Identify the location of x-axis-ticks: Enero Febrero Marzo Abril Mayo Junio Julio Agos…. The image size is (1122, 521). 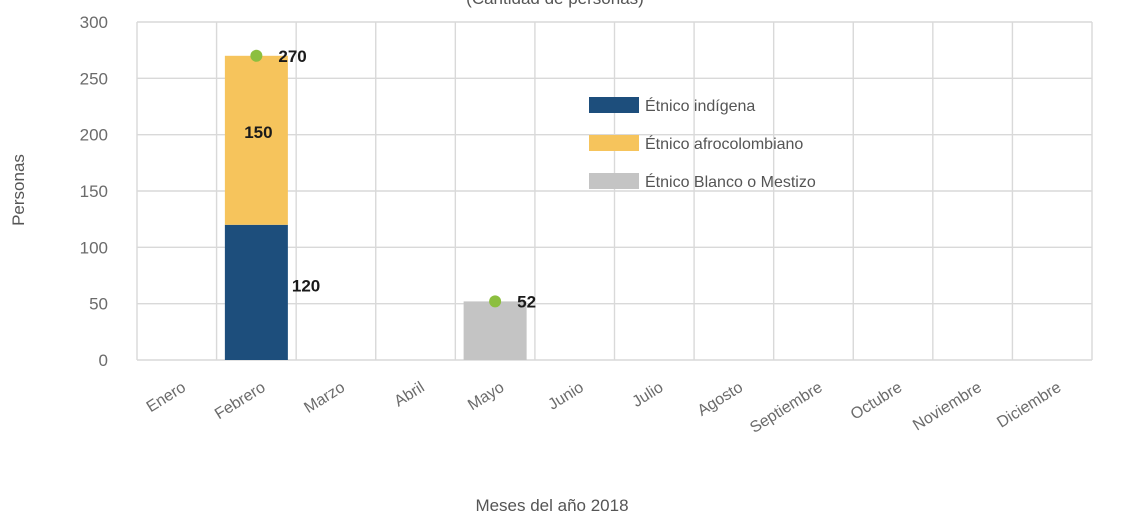
(604, 408).